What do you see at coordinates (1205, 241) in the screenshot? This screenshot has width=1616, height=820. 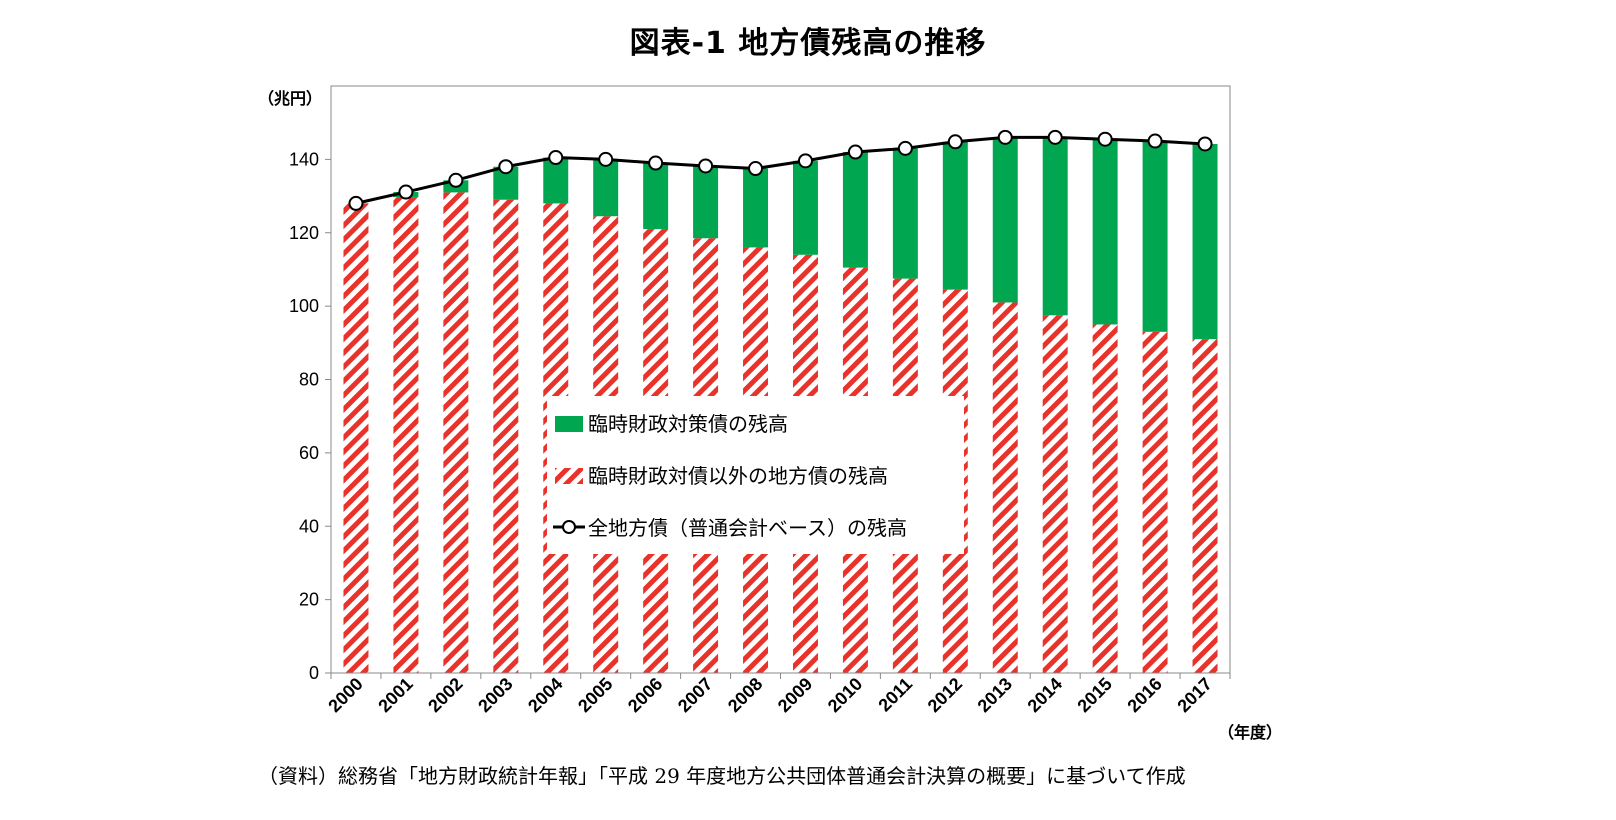 I see `bar-temp-fiscal-2017` at bounding box center [1205, 241].